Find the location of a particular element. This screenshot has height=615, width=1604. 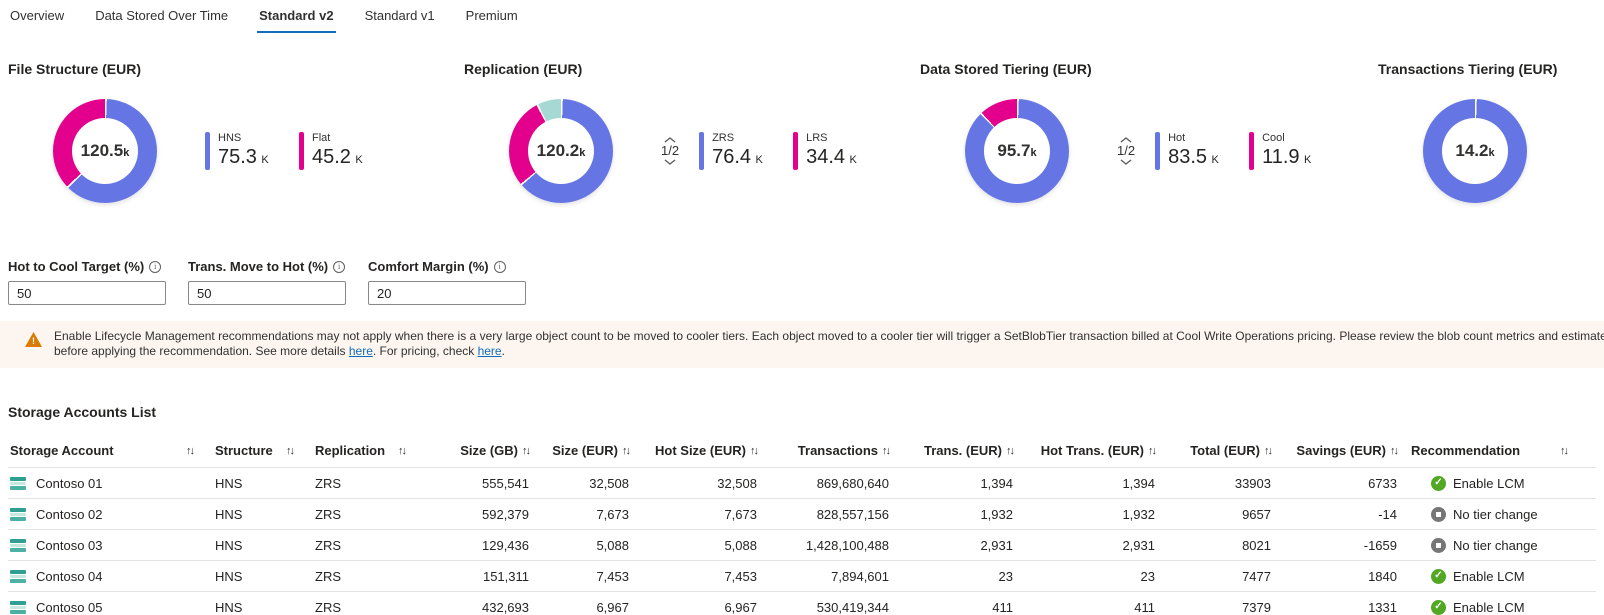

tab-data-stored-over-time: Data Stored Over Time is located at coordinates (161, 19).